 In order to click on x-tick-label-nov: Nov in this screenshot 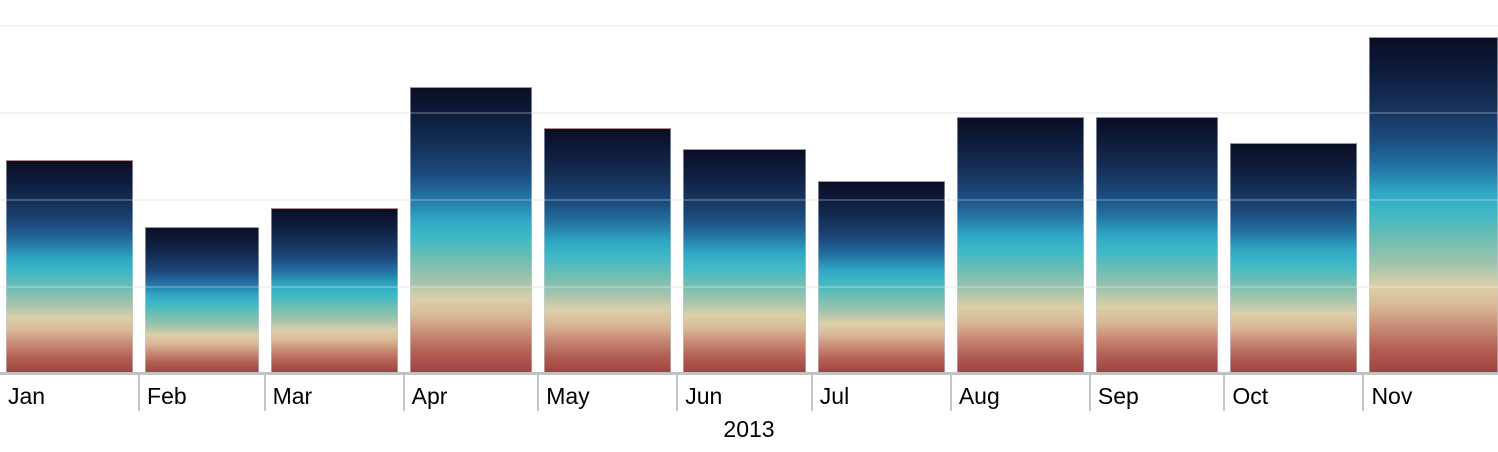, I will do `click(1392, 396)`.